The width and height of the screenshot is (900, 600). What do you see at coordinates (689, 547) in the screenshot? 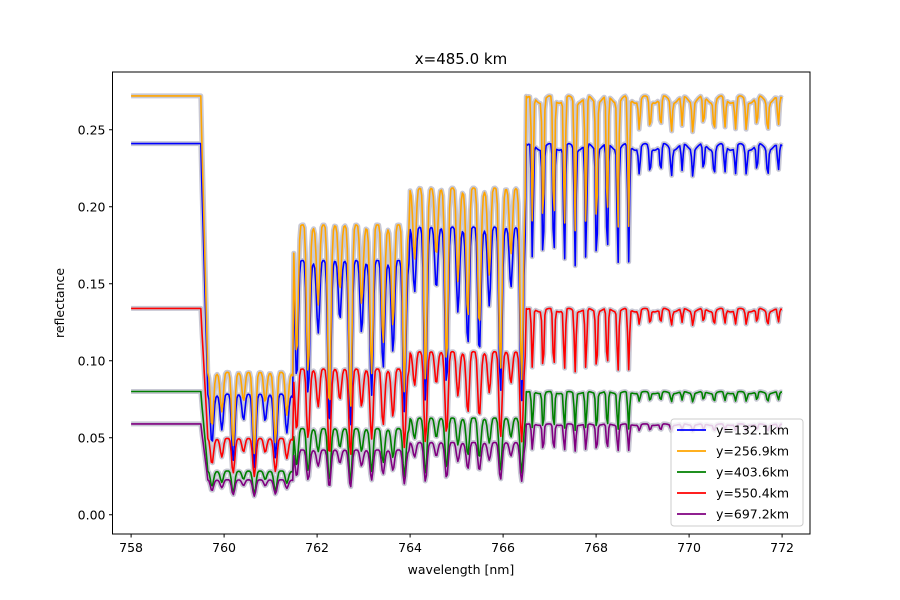
I see `x-tick-label: 770` at bounding box center [689, 547].